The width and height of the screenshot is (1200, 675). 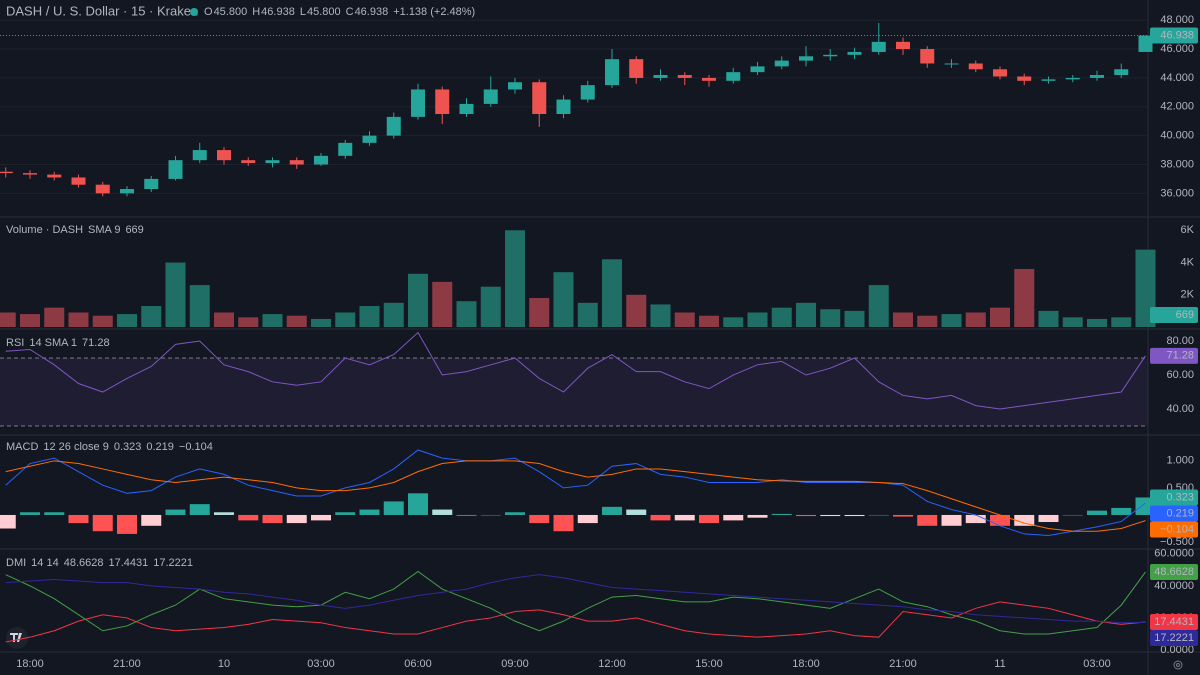 What do you see at coordinates (278, 12) in the screenshot?
I see `ohlc-value: 46.938` at bounding box center [278, 12].